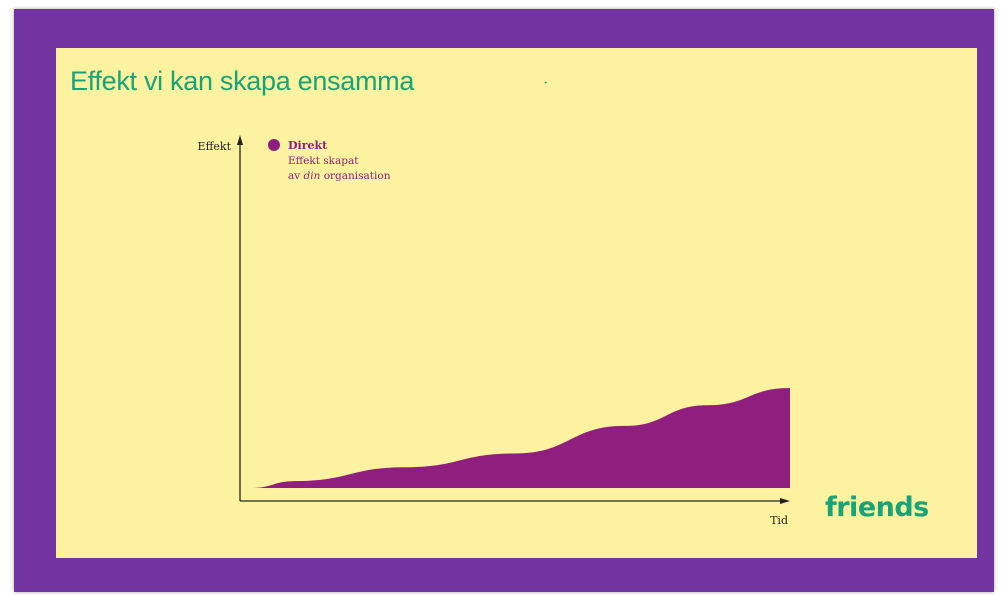 This screenshot has height=595, width=1004. I want to click on x-axis-label: Tid, so click(779, 520).